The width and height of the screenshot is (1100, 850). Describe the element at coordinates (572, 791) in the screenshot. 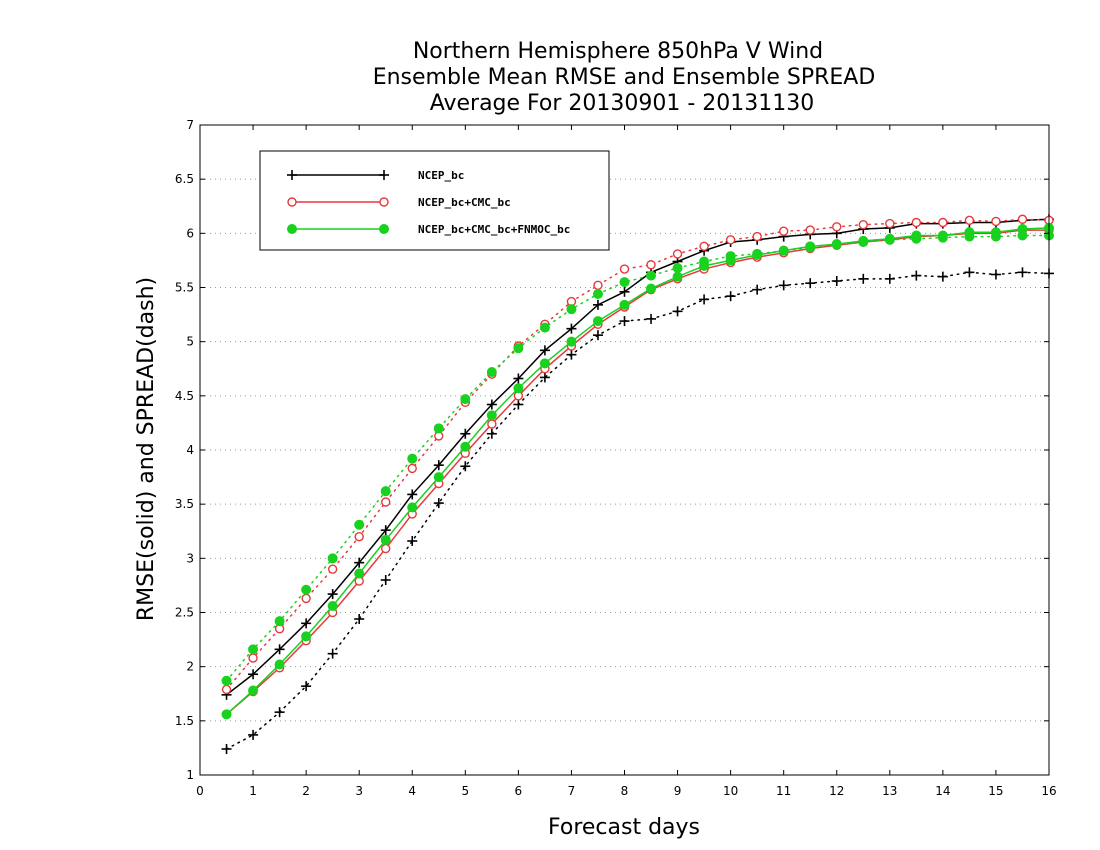

I see `x-tick-label: 7` at that location.